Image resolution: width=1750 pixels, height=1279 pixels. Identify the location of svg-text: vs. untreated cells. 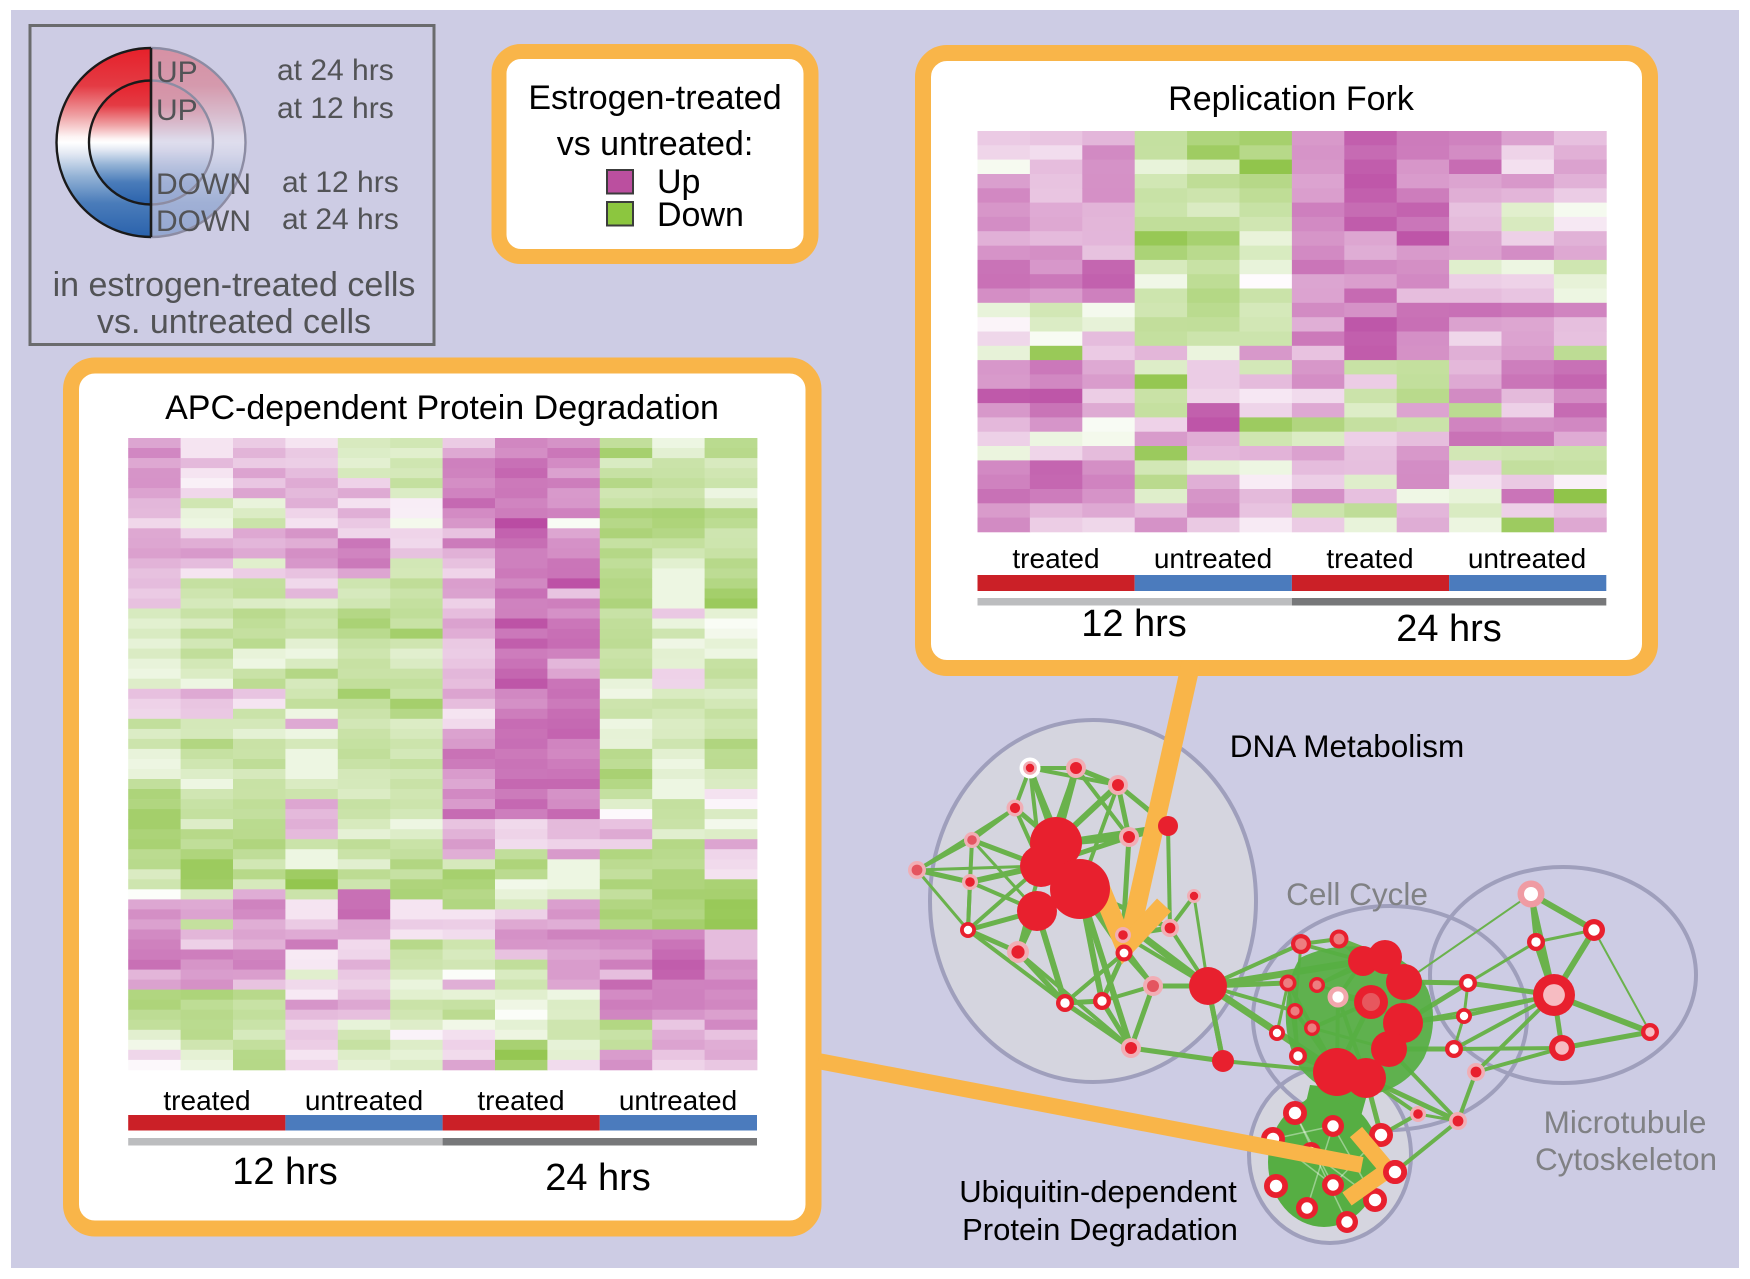
(234, 322).